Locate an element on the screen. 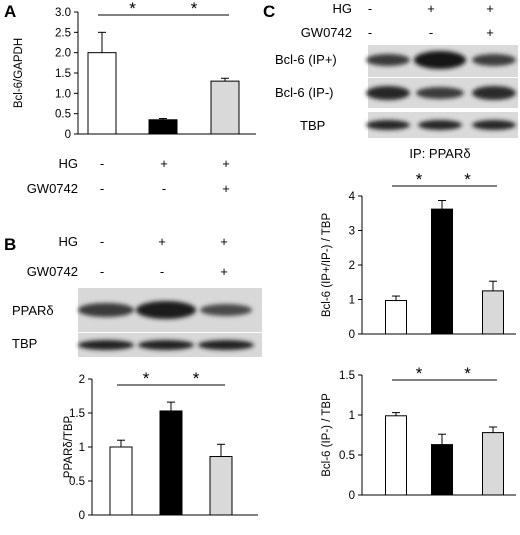 This screenshot has height=535, width=520. blot-label-ppard: PPARδ is located at coordinates (33, 310).